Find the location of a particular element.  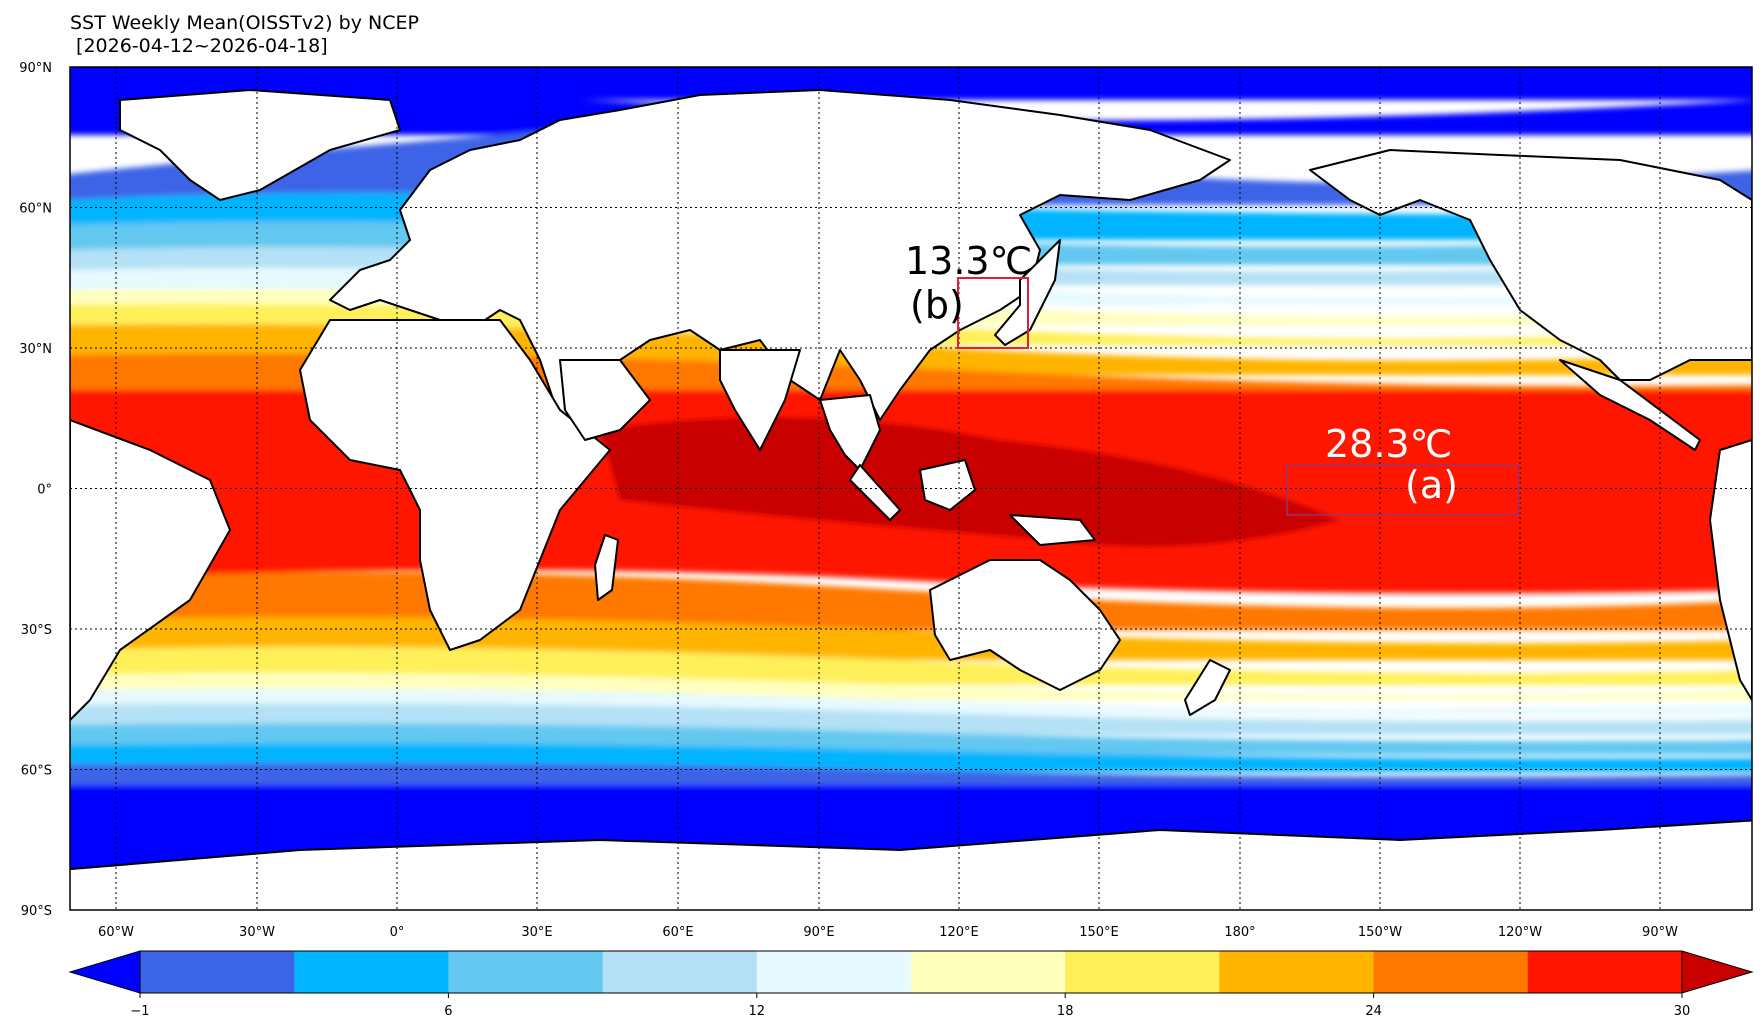

colorbar-max-extension is located at coordinates (1717, 972).